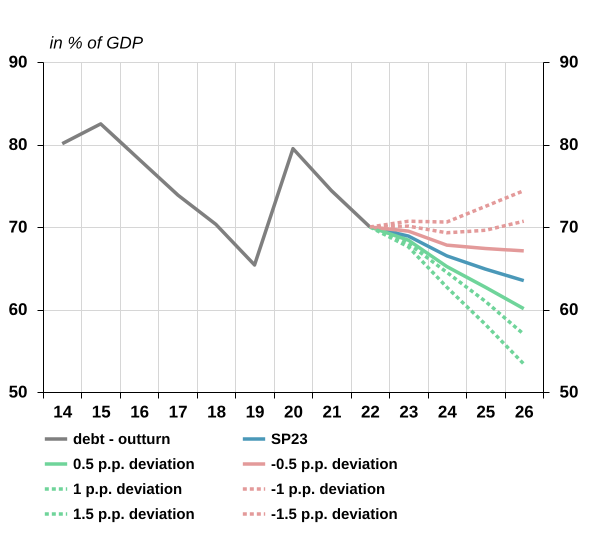 This screenshot has height=556, width=593. What do you see at coordinates (18, 62) in the screenshot?
I see `y-tick-label: 90` at bounding box center [18, 62].